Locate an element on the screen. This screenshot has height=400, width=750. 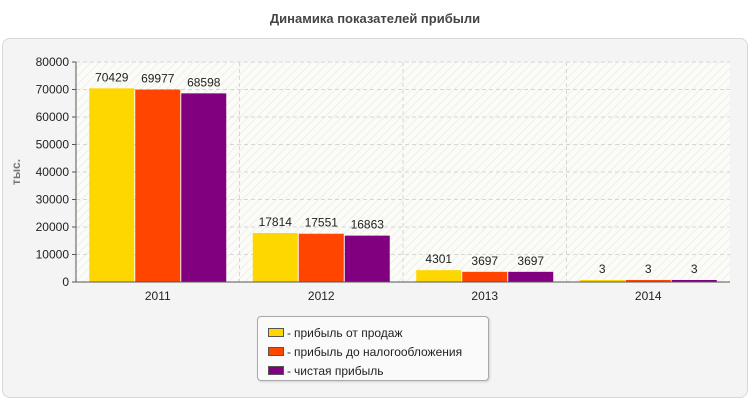
y-tick-label: 0 is located at coordinates (65, 282).